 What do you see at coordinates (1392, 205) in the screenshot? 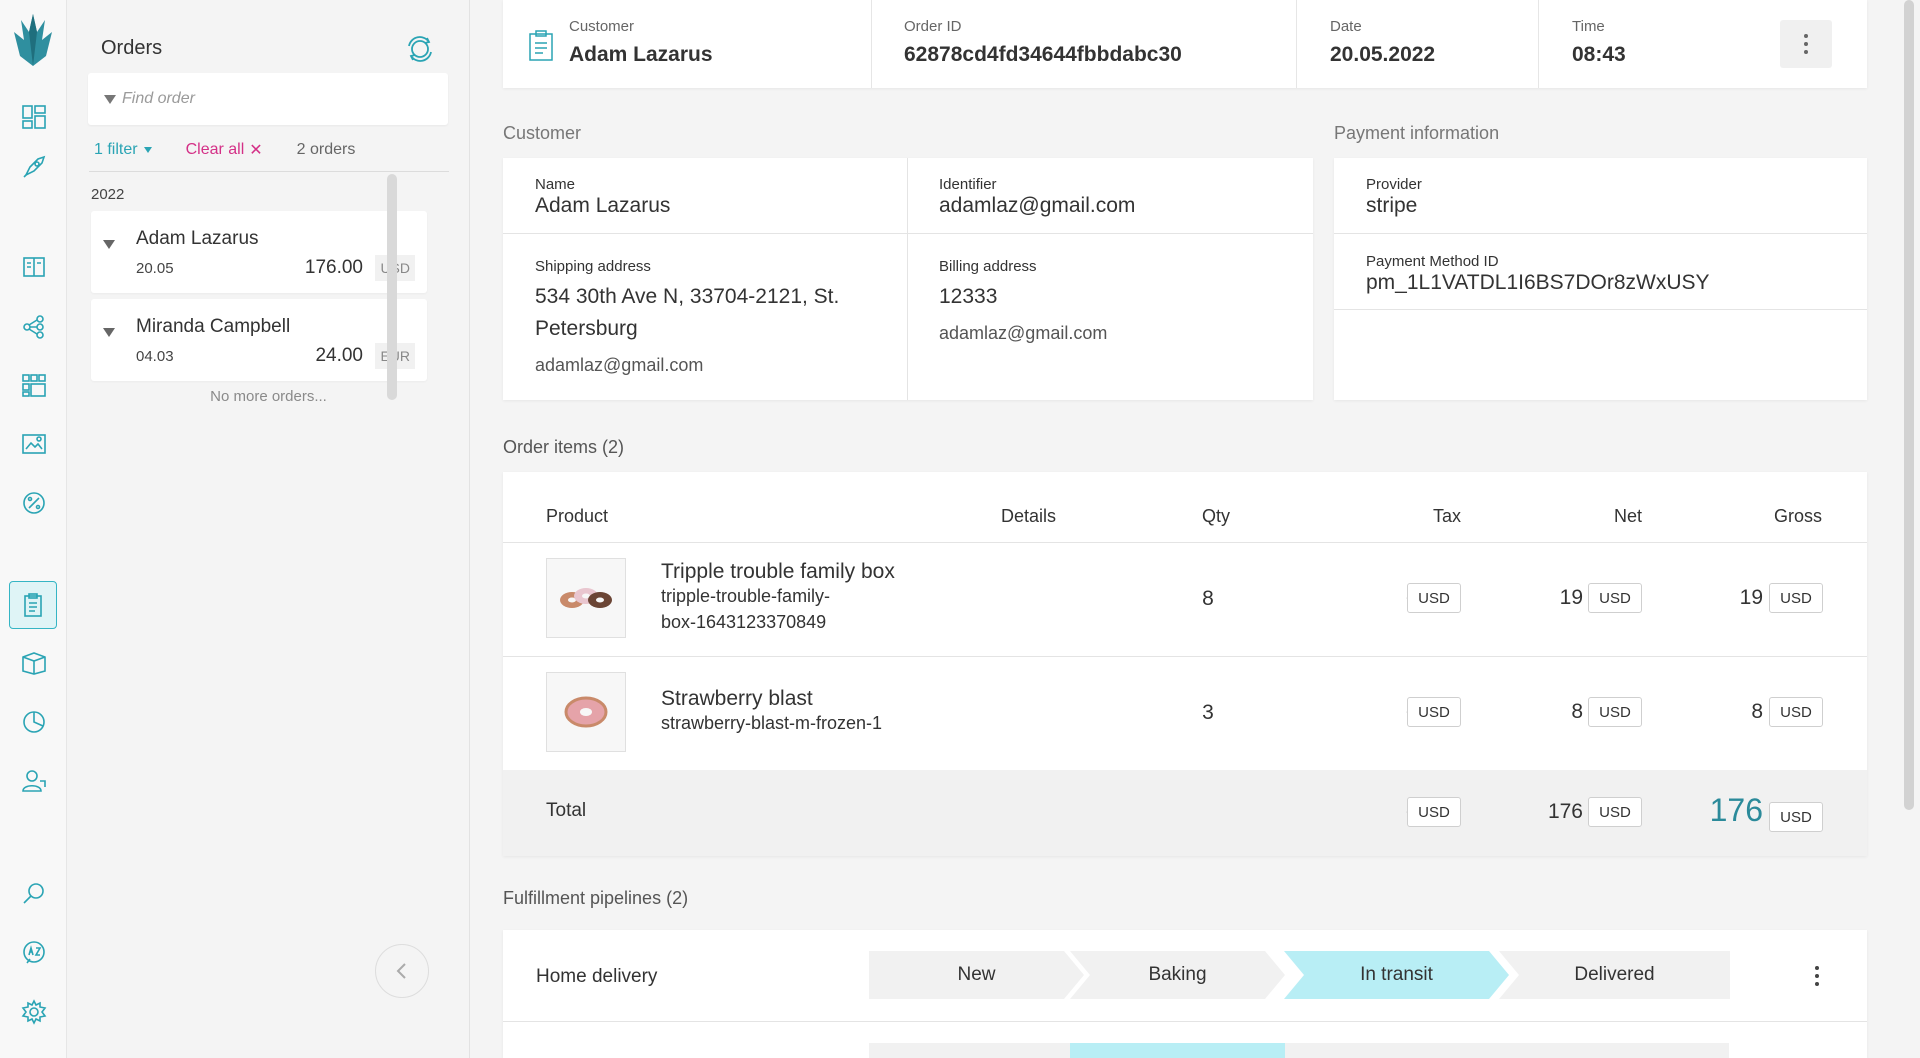
I see `provider-value: stripe` at bounding box center [1392, 205].